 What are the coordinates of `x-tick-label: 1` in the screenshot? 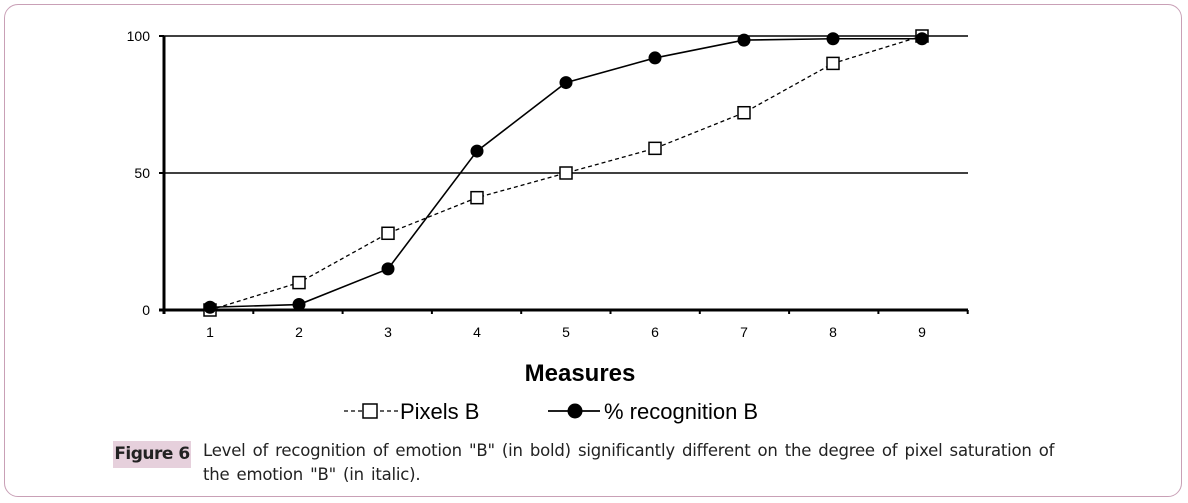 It's located at (210, 332).